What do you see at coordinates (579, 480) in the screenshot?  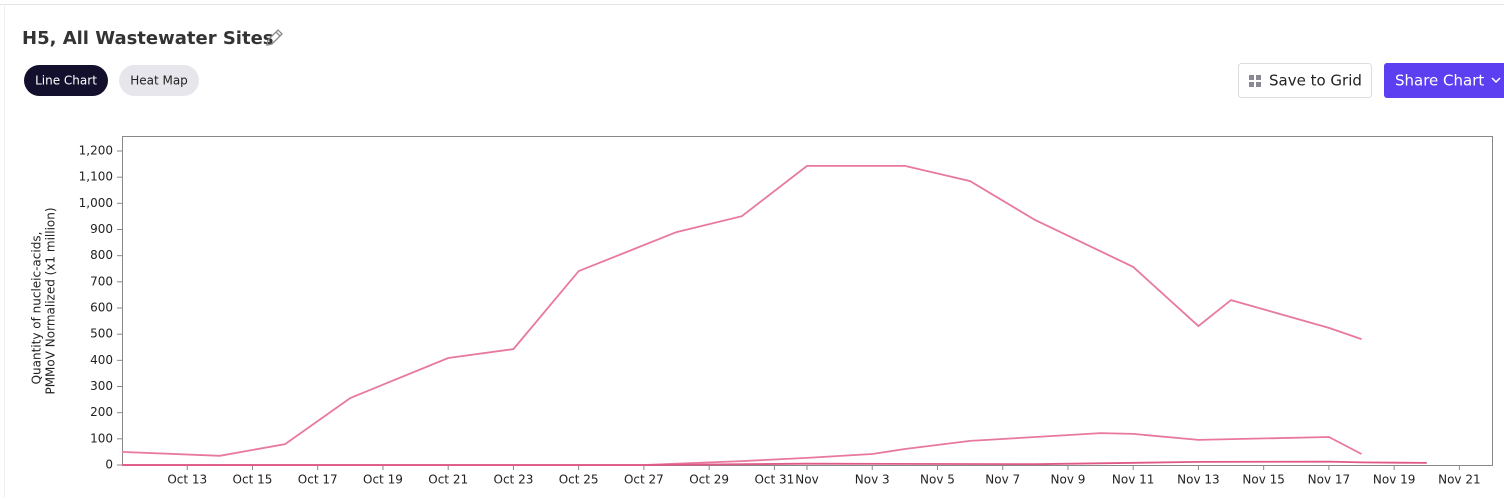 I see `x-tick-label: Oct 25` at bounding box center [579, 480].